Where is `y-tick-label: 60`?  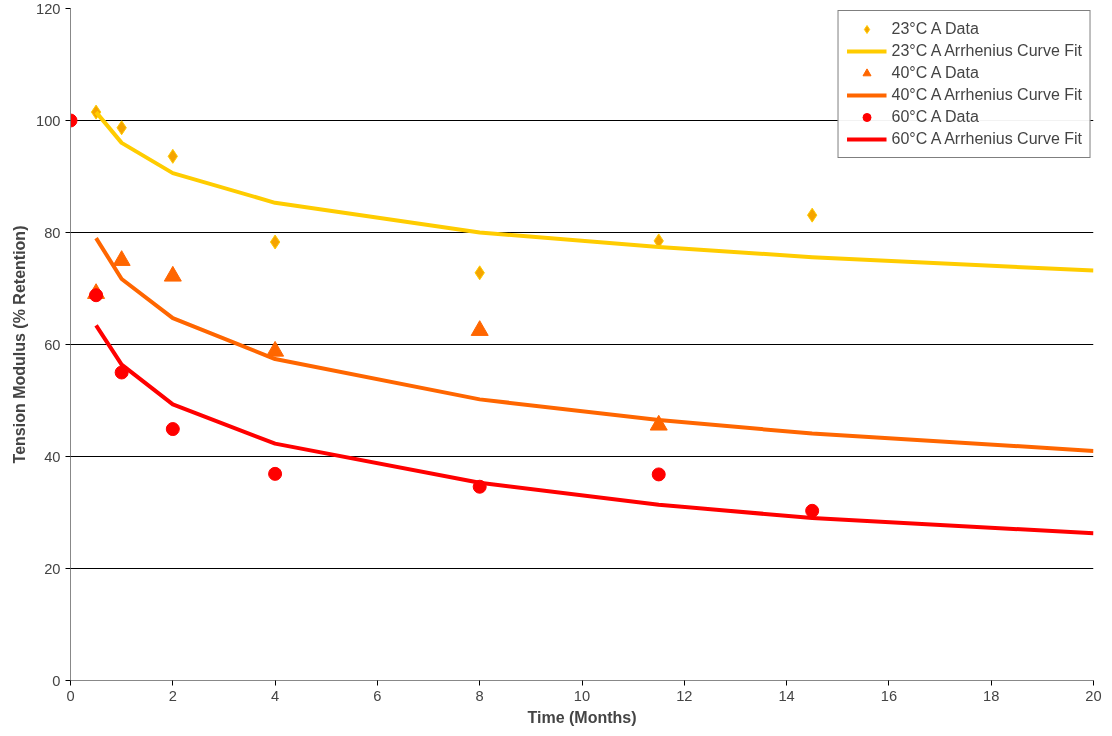
y-tick-label: 60 is located at coordinates (52, 344).